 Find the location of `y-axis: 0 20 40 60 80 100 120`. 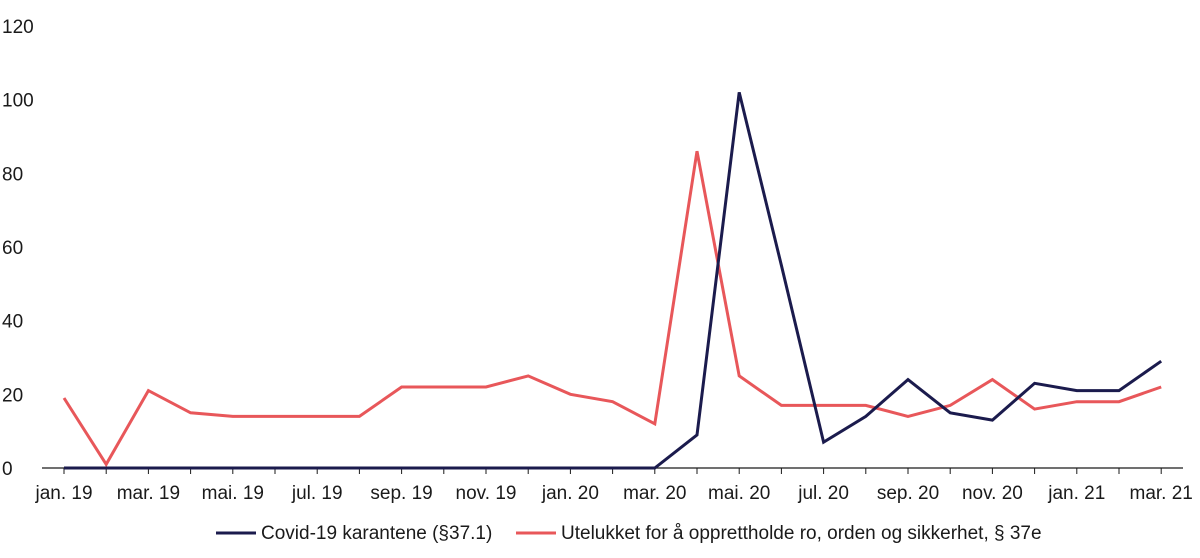

y-axis: 0 20 40 60 80 100 120 is located at coordinates (18, 248).